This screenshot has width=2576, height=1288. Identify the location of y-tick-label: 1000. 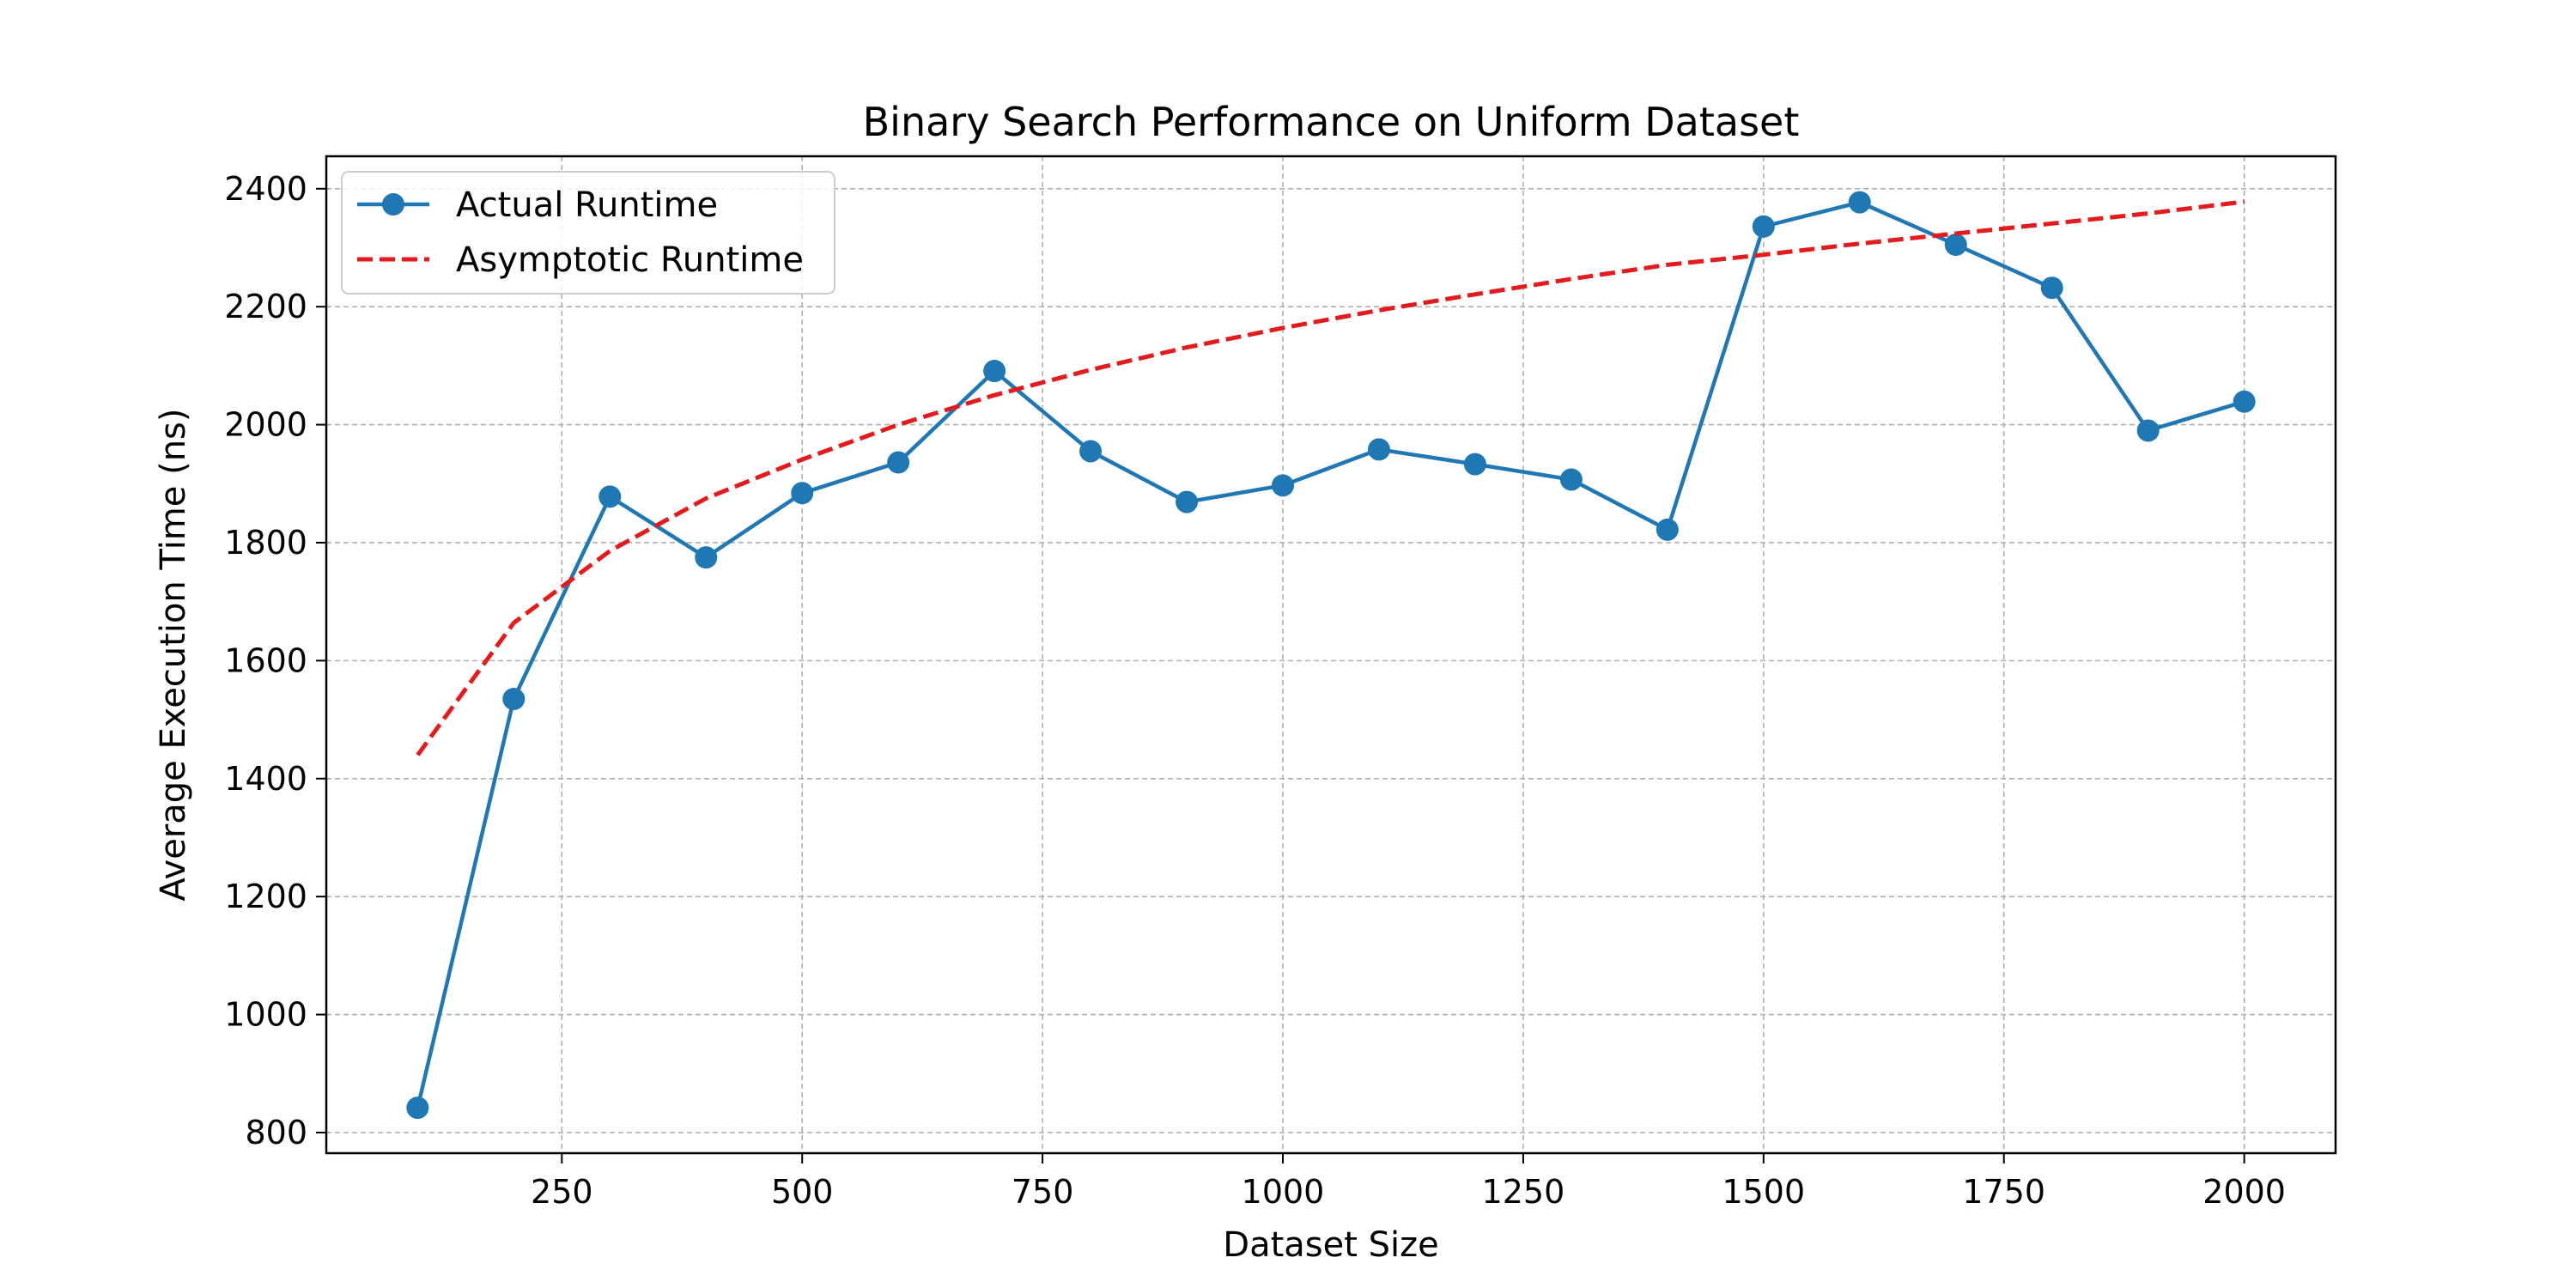
(265, 1015).